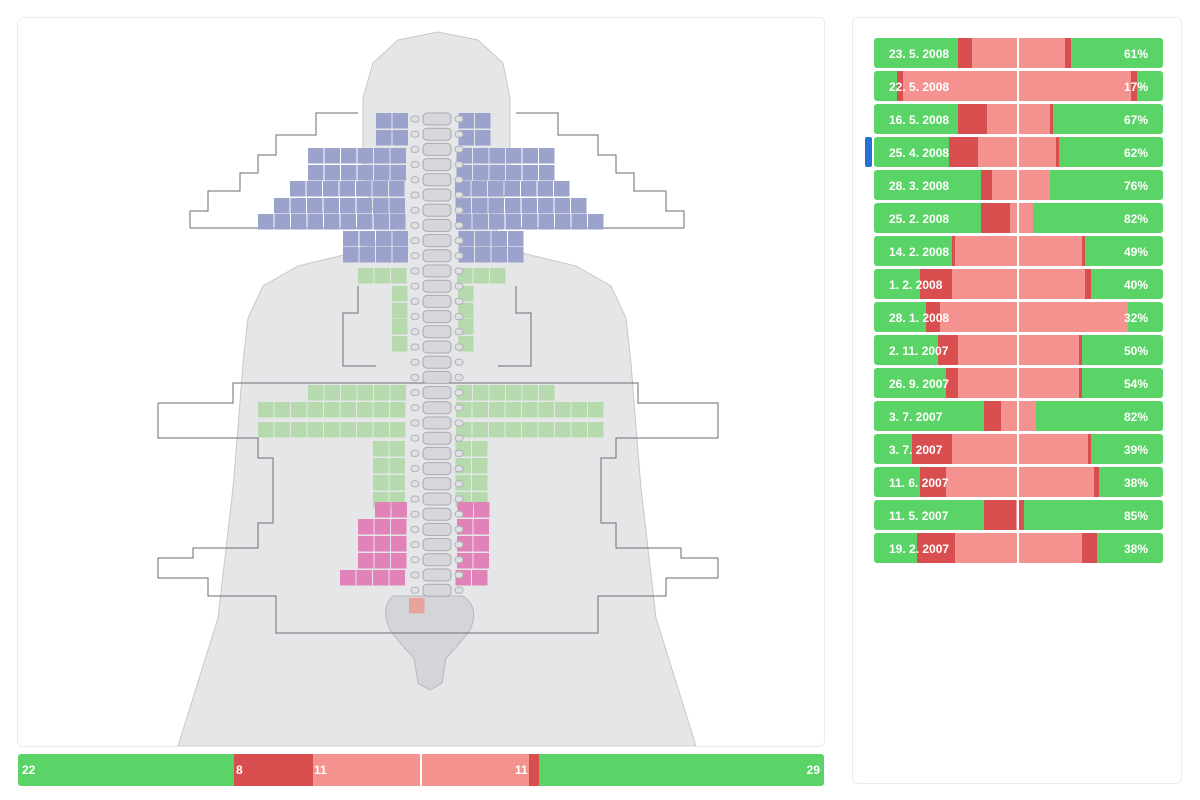  Describe the element at coordinates (1018, 482) in the screenshot. I see `exam-row: 11. 6. 2007 38%` at that location.